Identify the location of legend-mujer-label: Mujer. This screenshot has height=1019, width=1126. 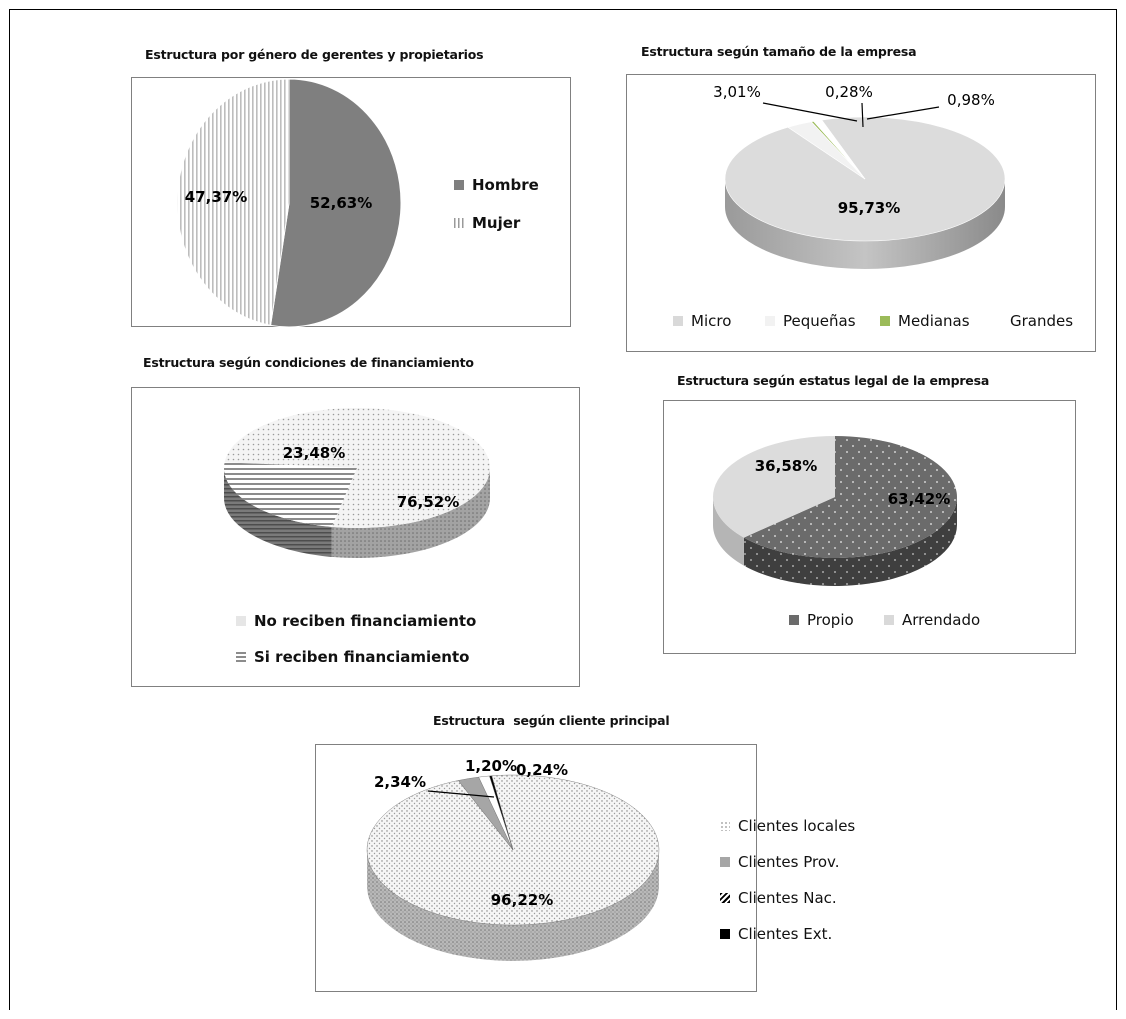
(496, 223).